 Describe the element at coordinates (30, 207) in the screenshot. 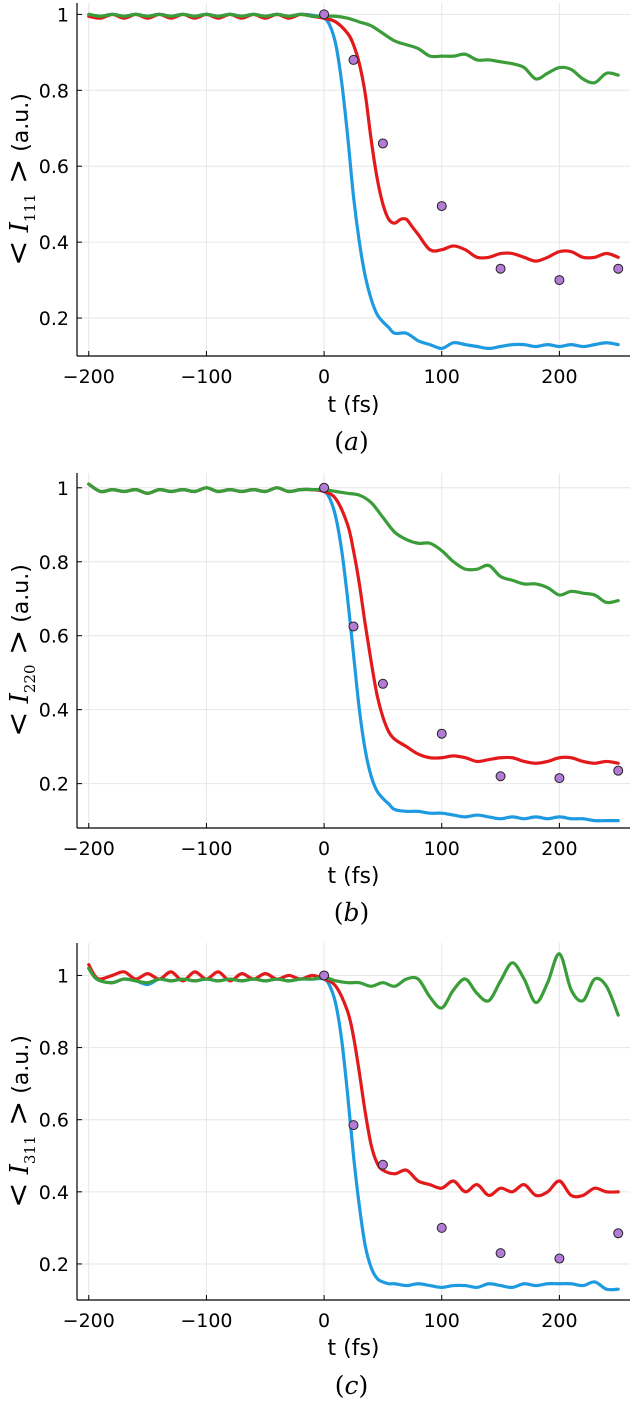

I see `y-label-subscript: 111` at that location.